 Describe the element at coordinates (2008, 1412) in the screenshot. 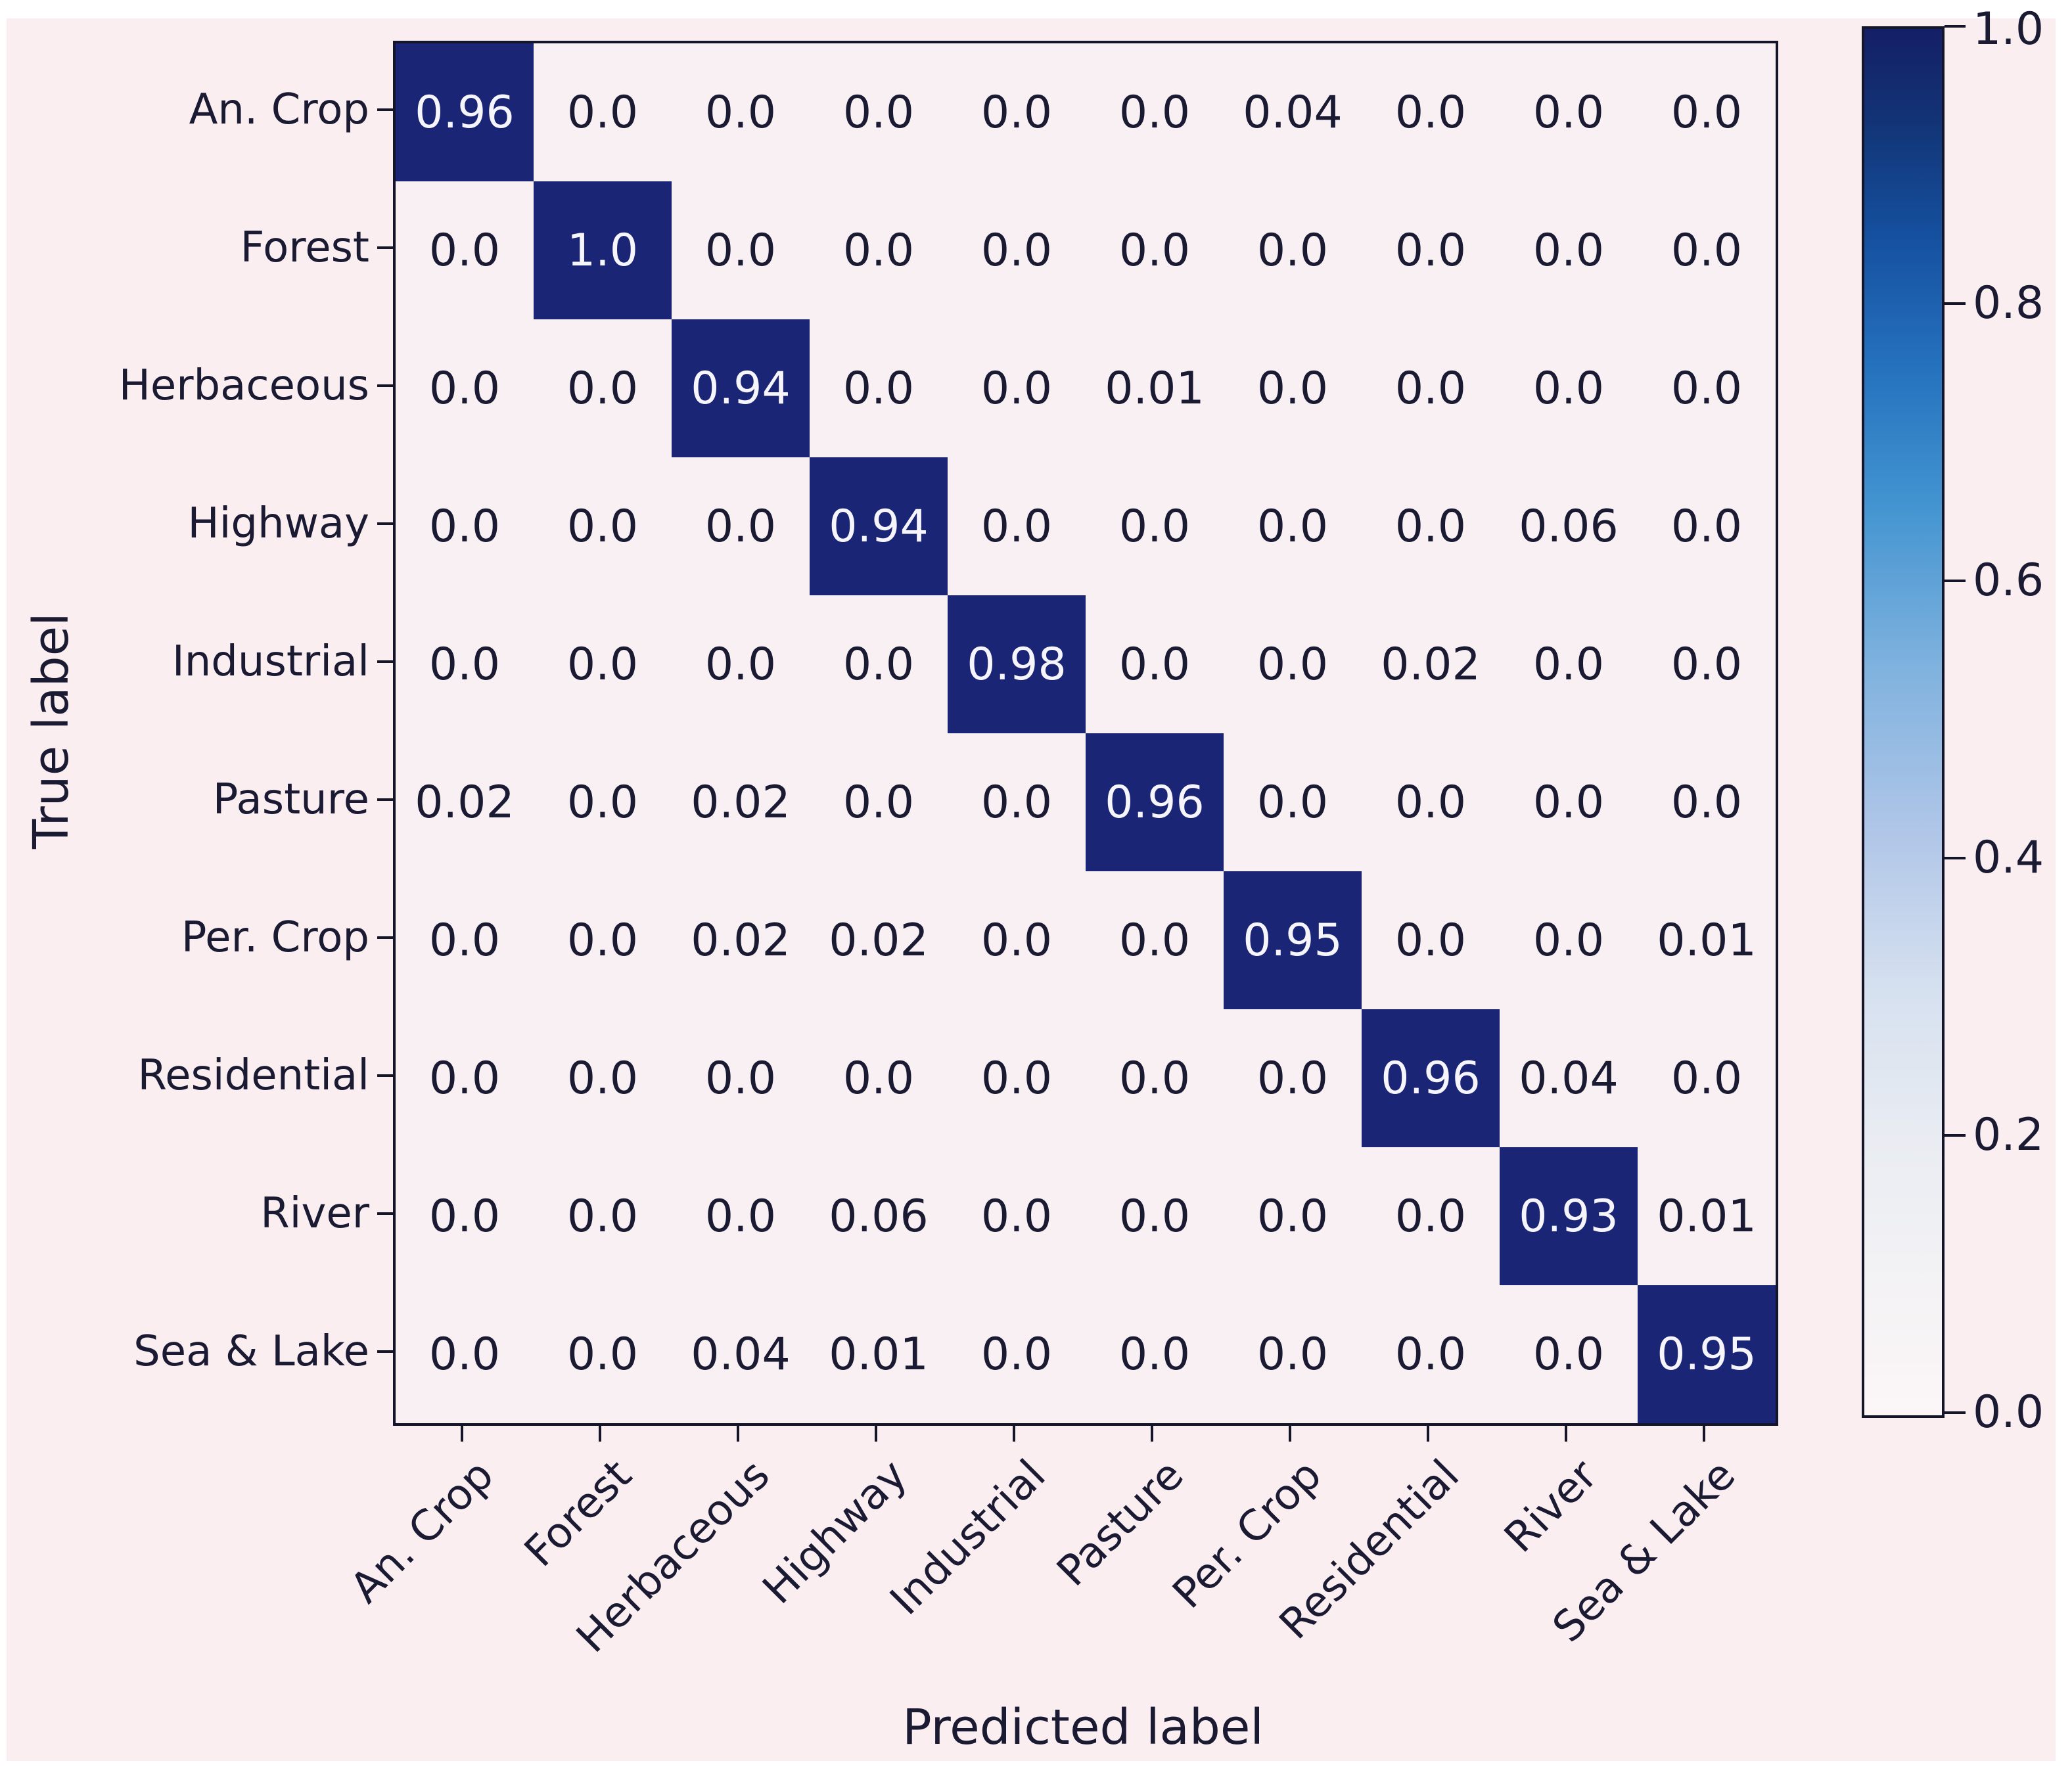

I see `colorbar-tick-label: 0.0` at that location.